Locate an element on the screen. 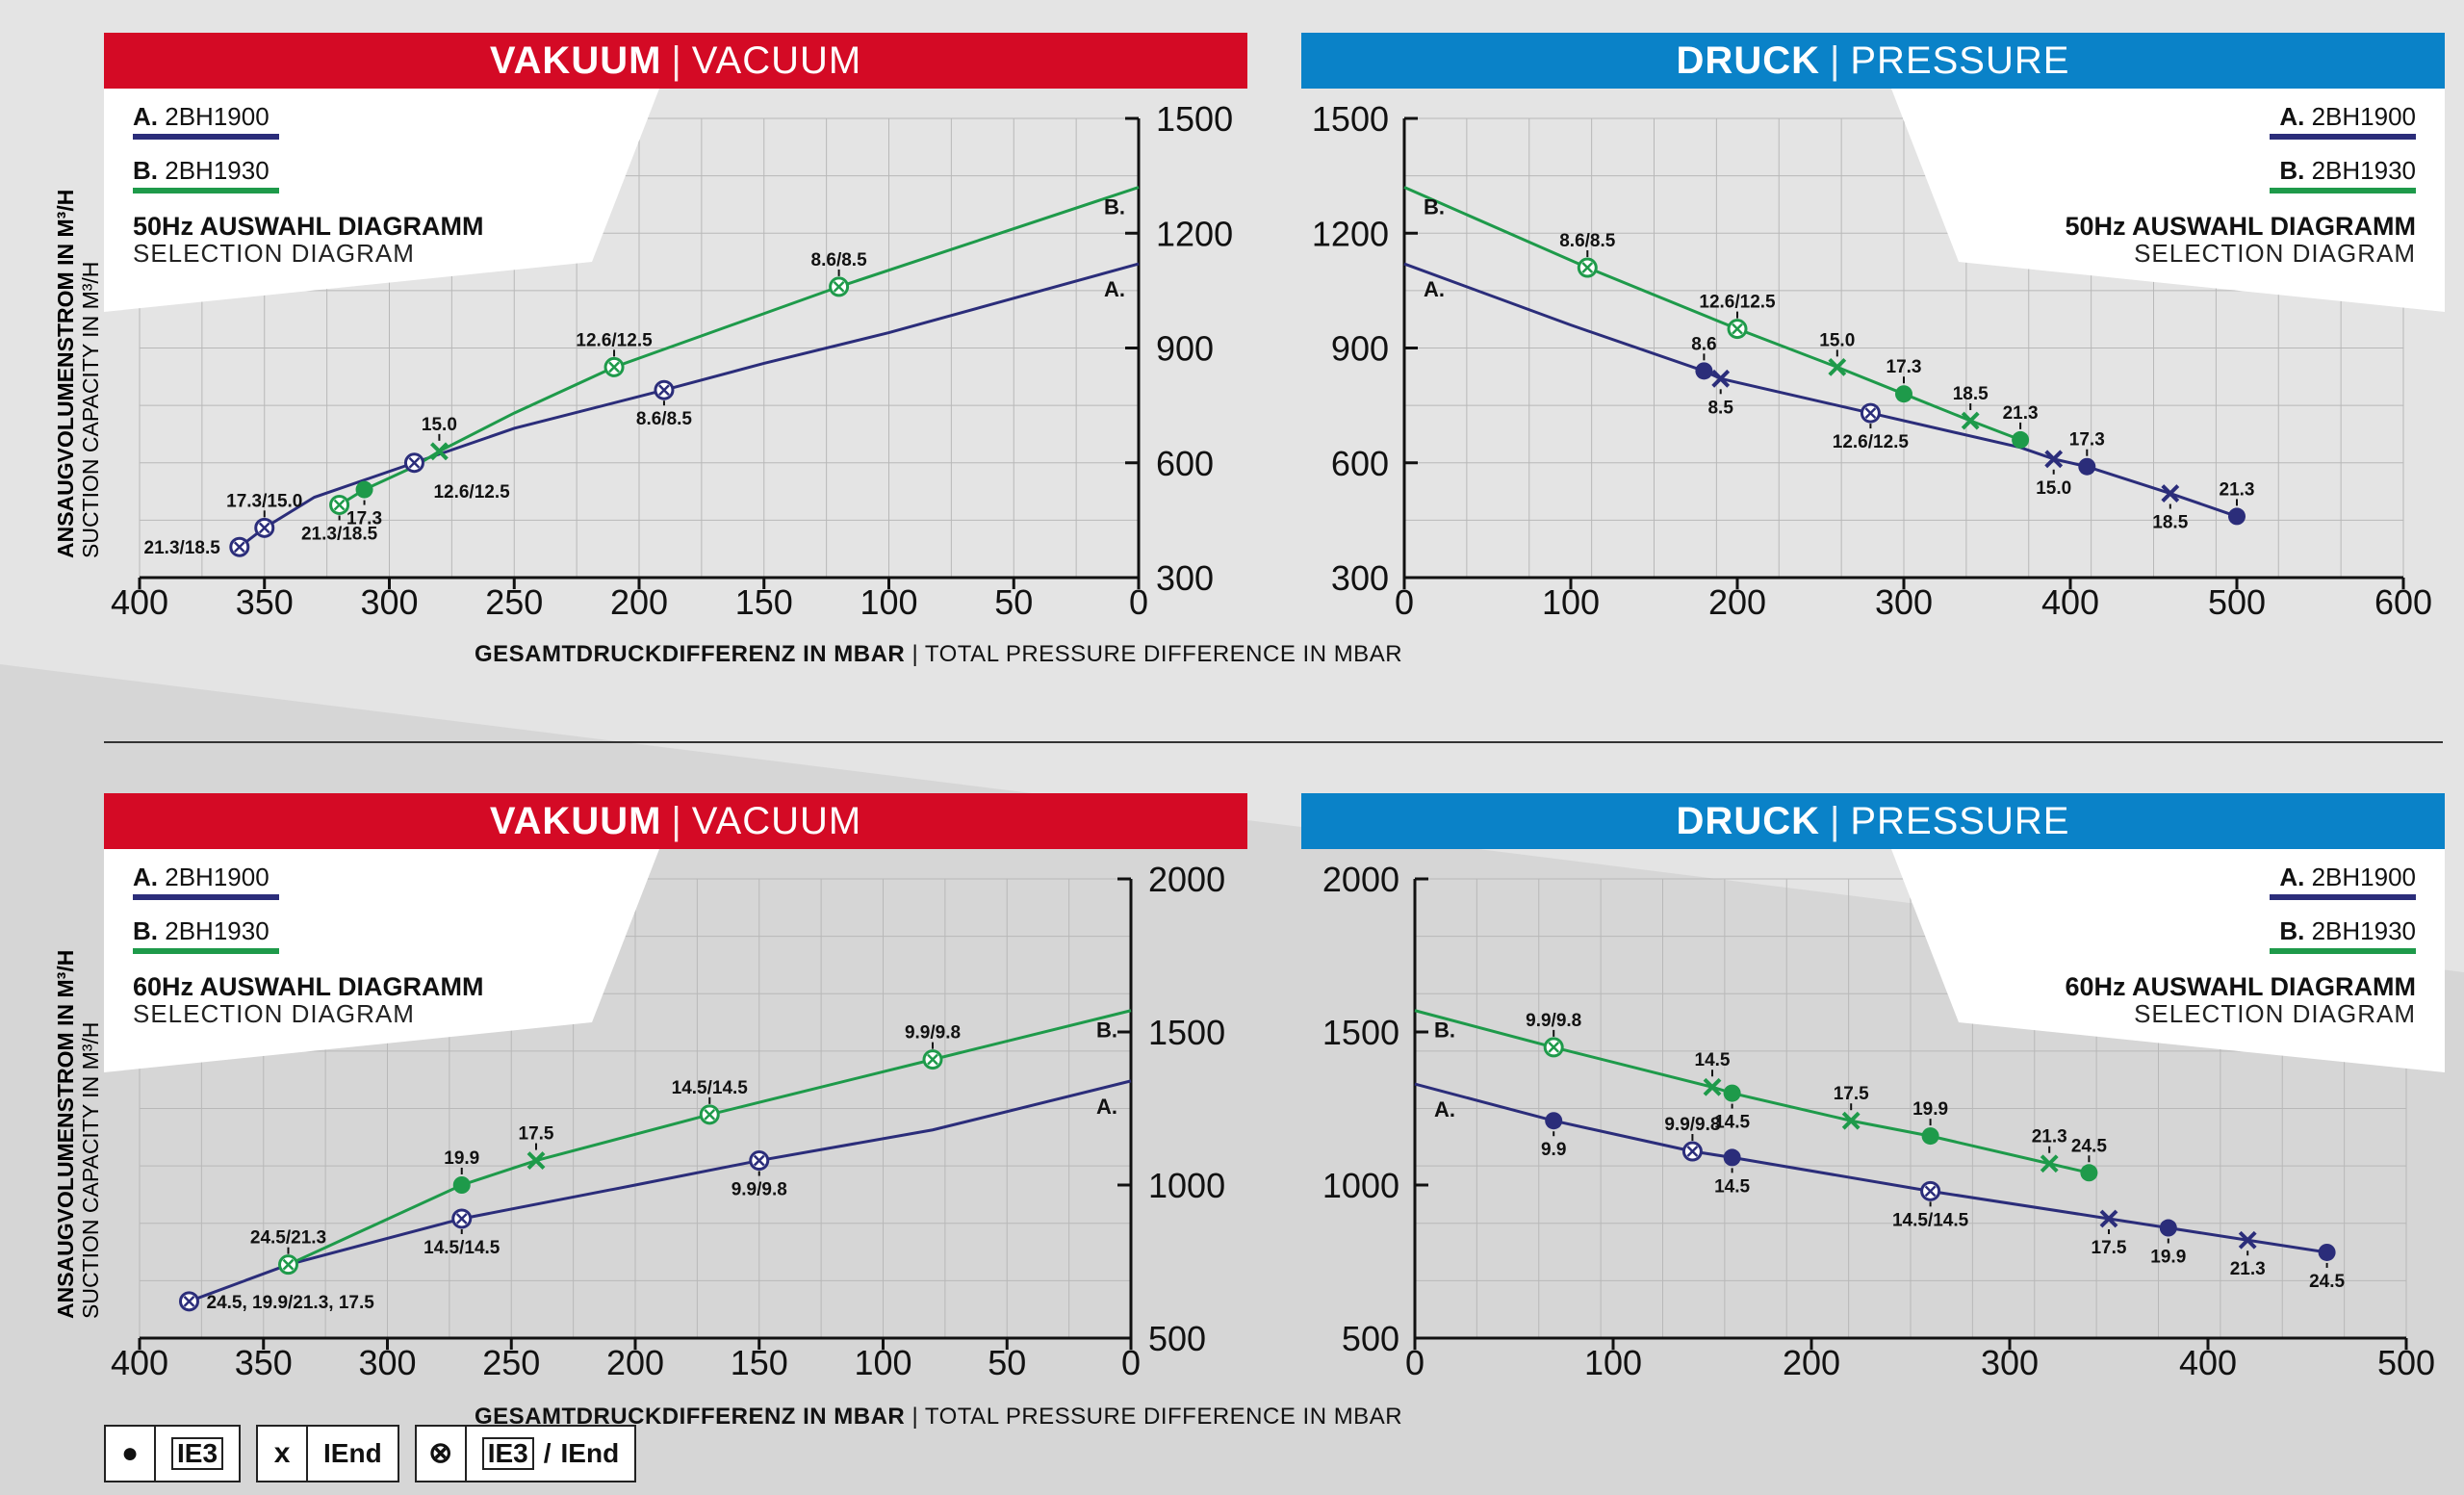 The height and width of the screenshot is (1495, 2464). marker-label: 9.9 is located at coordinates (1553, 1150).